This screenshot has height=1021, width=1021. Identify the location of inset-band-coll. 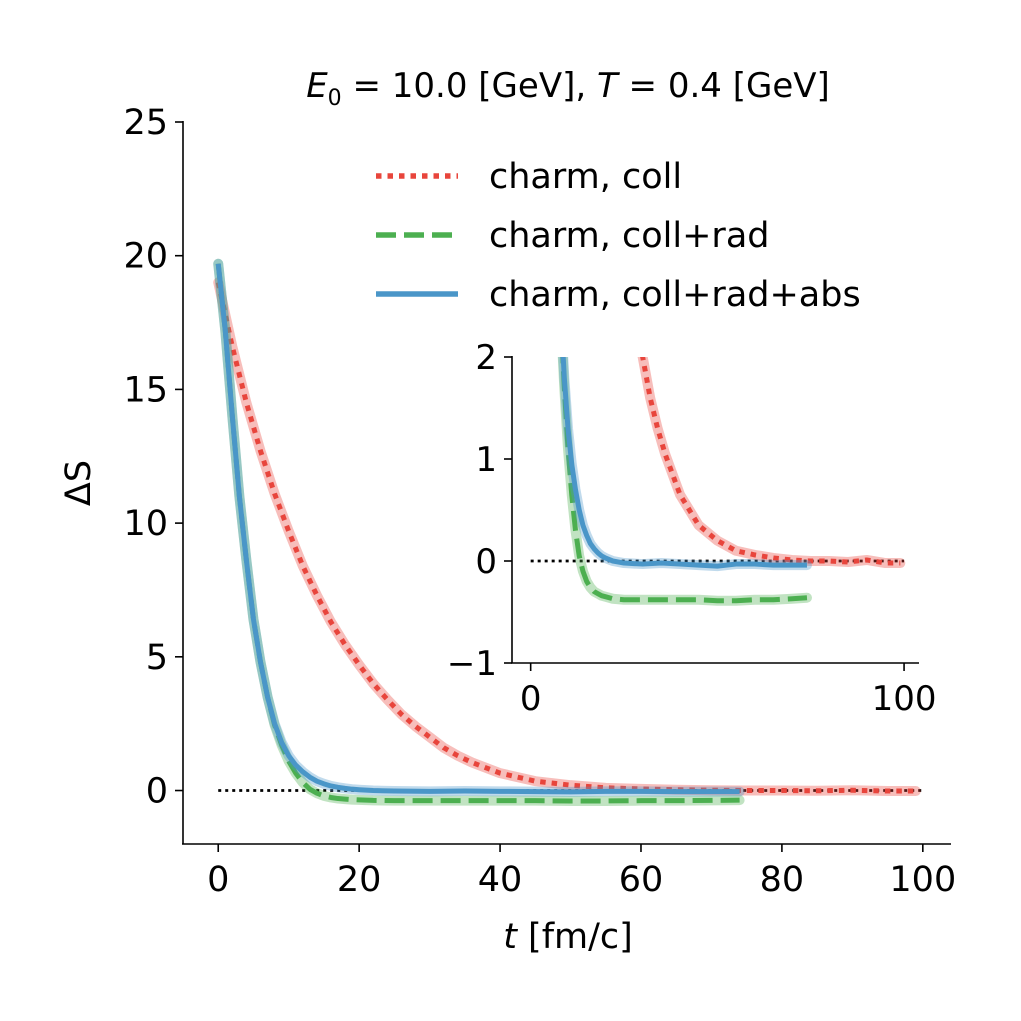
(771, 463).